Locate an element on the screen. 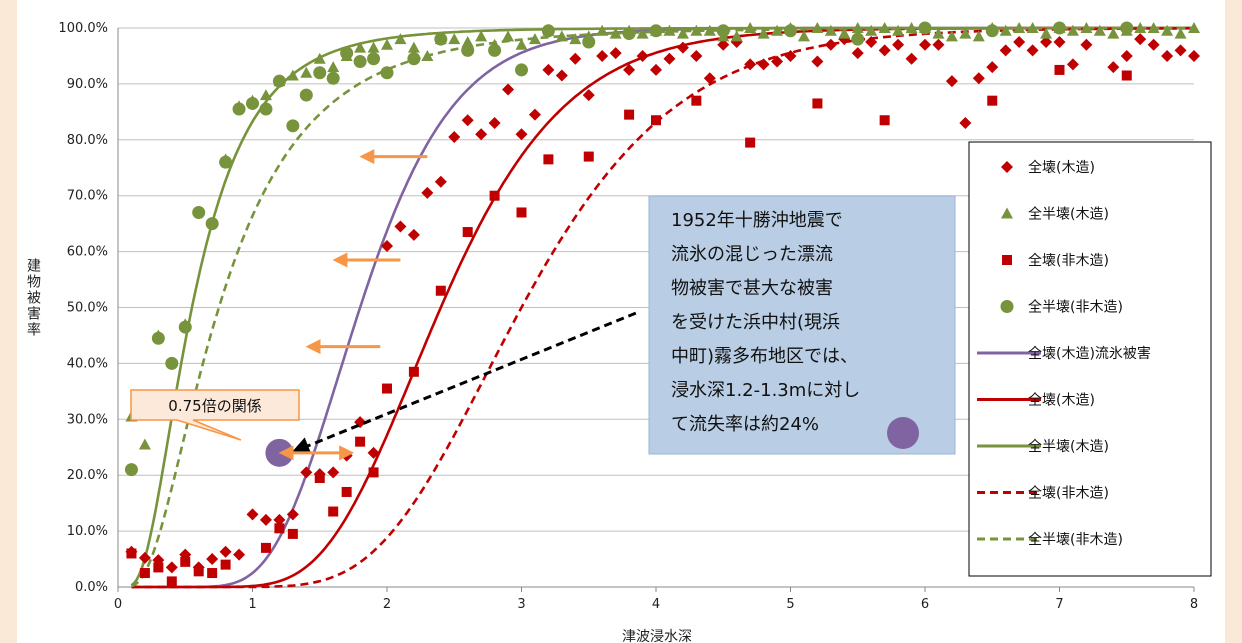 The width and height of the screenshot is (1242, 643). legend-label: 全半壊(木造) is located at coordinates (1068, 214).